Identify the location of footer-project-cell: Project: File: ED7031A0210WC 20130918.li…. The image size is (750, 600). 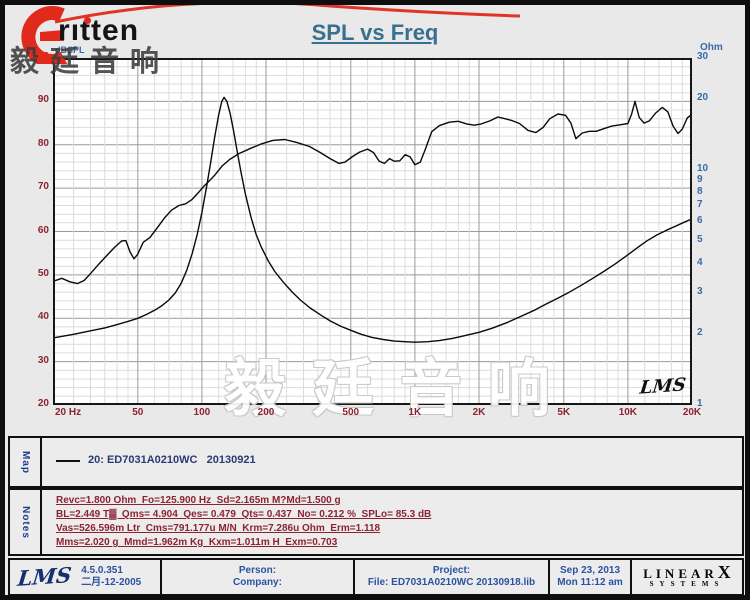
(450, 577).